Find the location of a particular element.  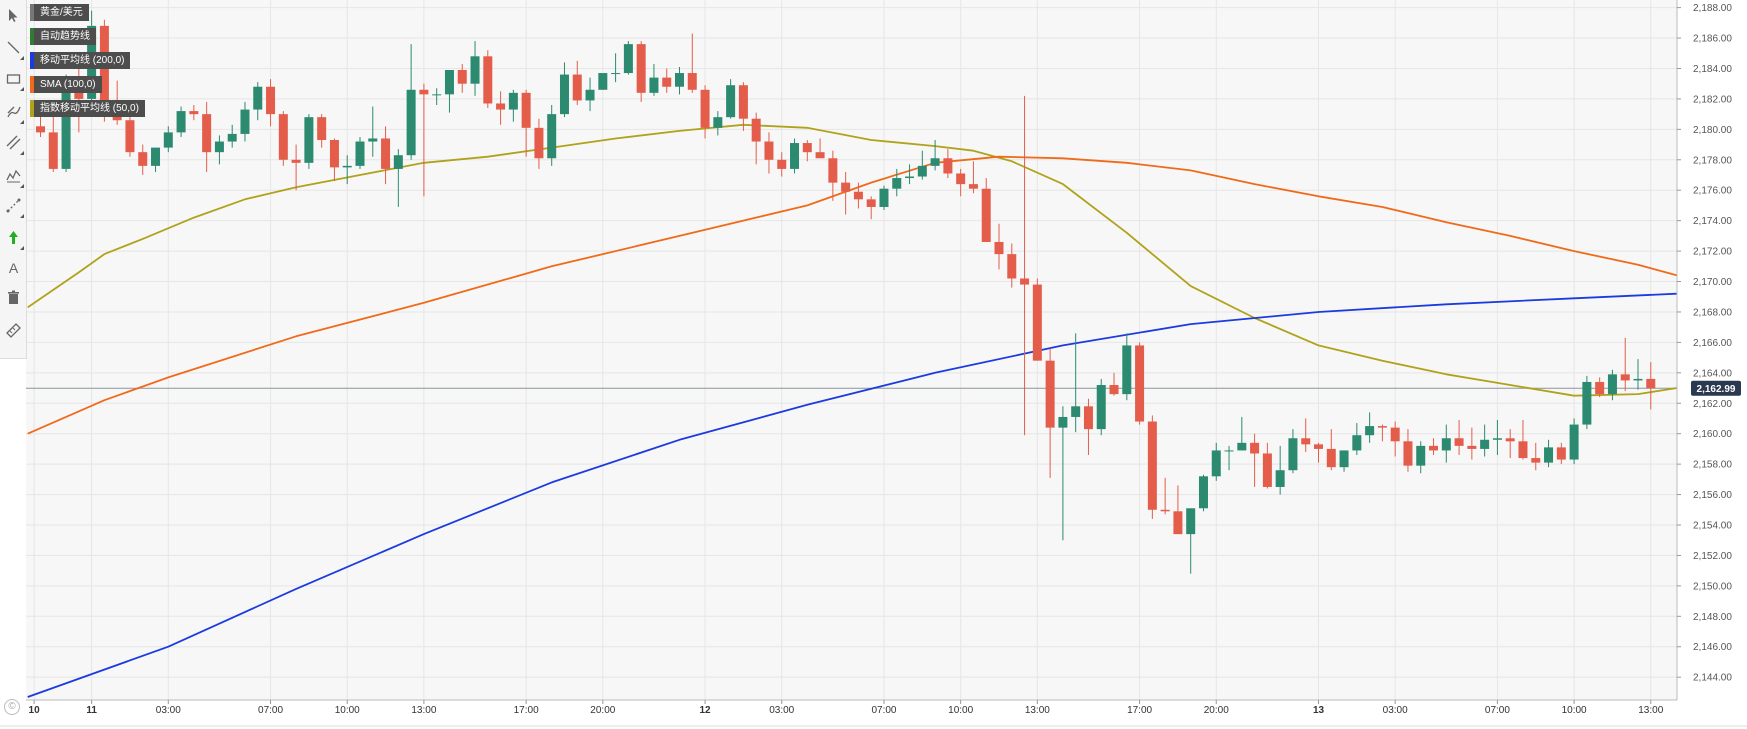

y-tick-label: 2,180.00 is located at coordinates (1712, 130).